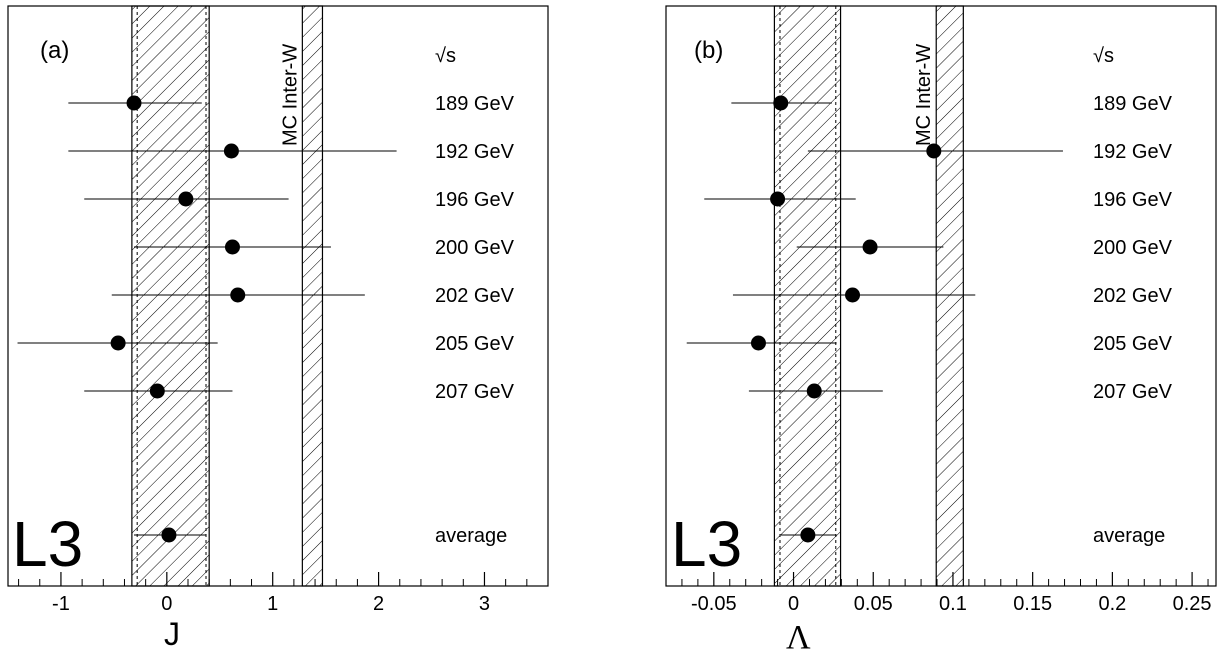 This screenshot has height=654, width=1225. What do you see at coordinates (1103, 56) in the screenshot?
I see `panel-b-header: √s` at bounding box center [1103, 56].